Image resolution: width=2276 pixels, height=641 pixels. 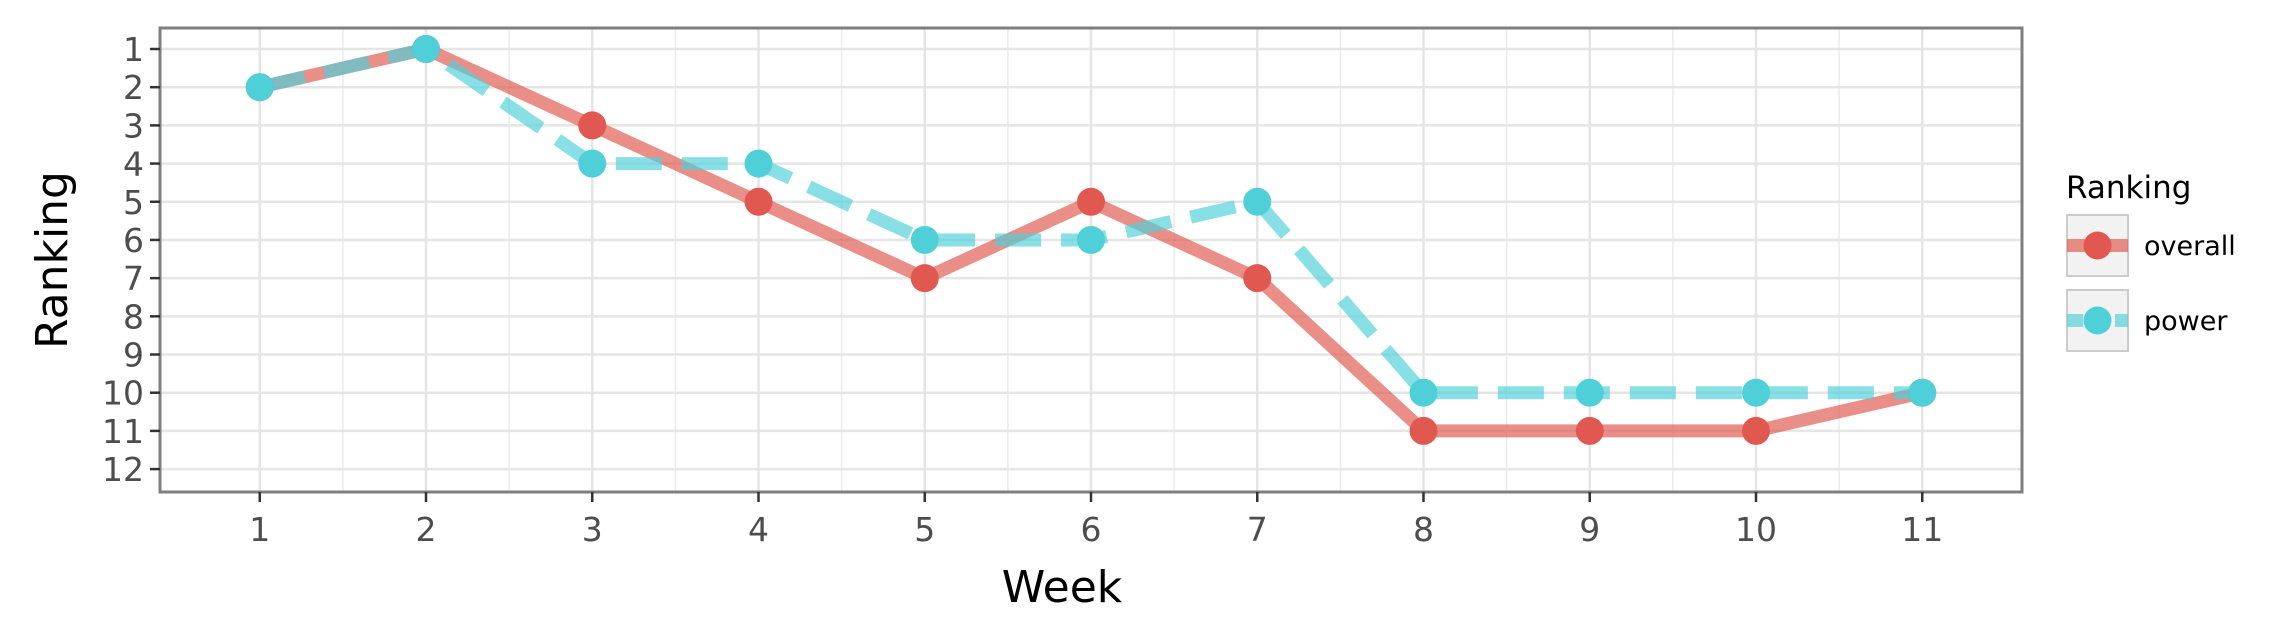 I want to click on legend-title: Ranking, so click(x=2128, y=188).